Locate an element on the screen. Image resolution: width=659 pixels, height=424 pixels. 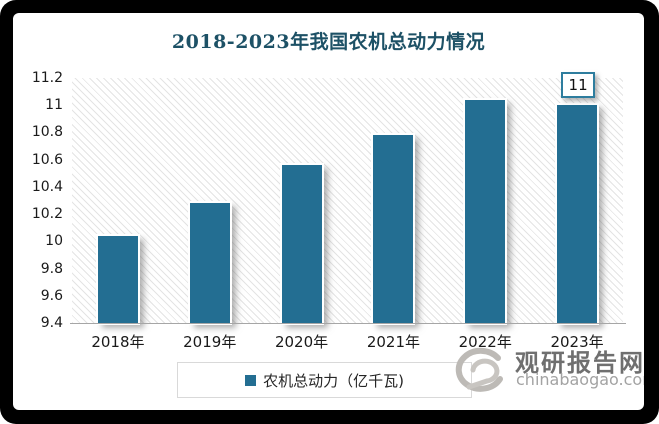
chart-title: 2018-2023年我国农机总动力情况 is located at coordinates (328, 42).